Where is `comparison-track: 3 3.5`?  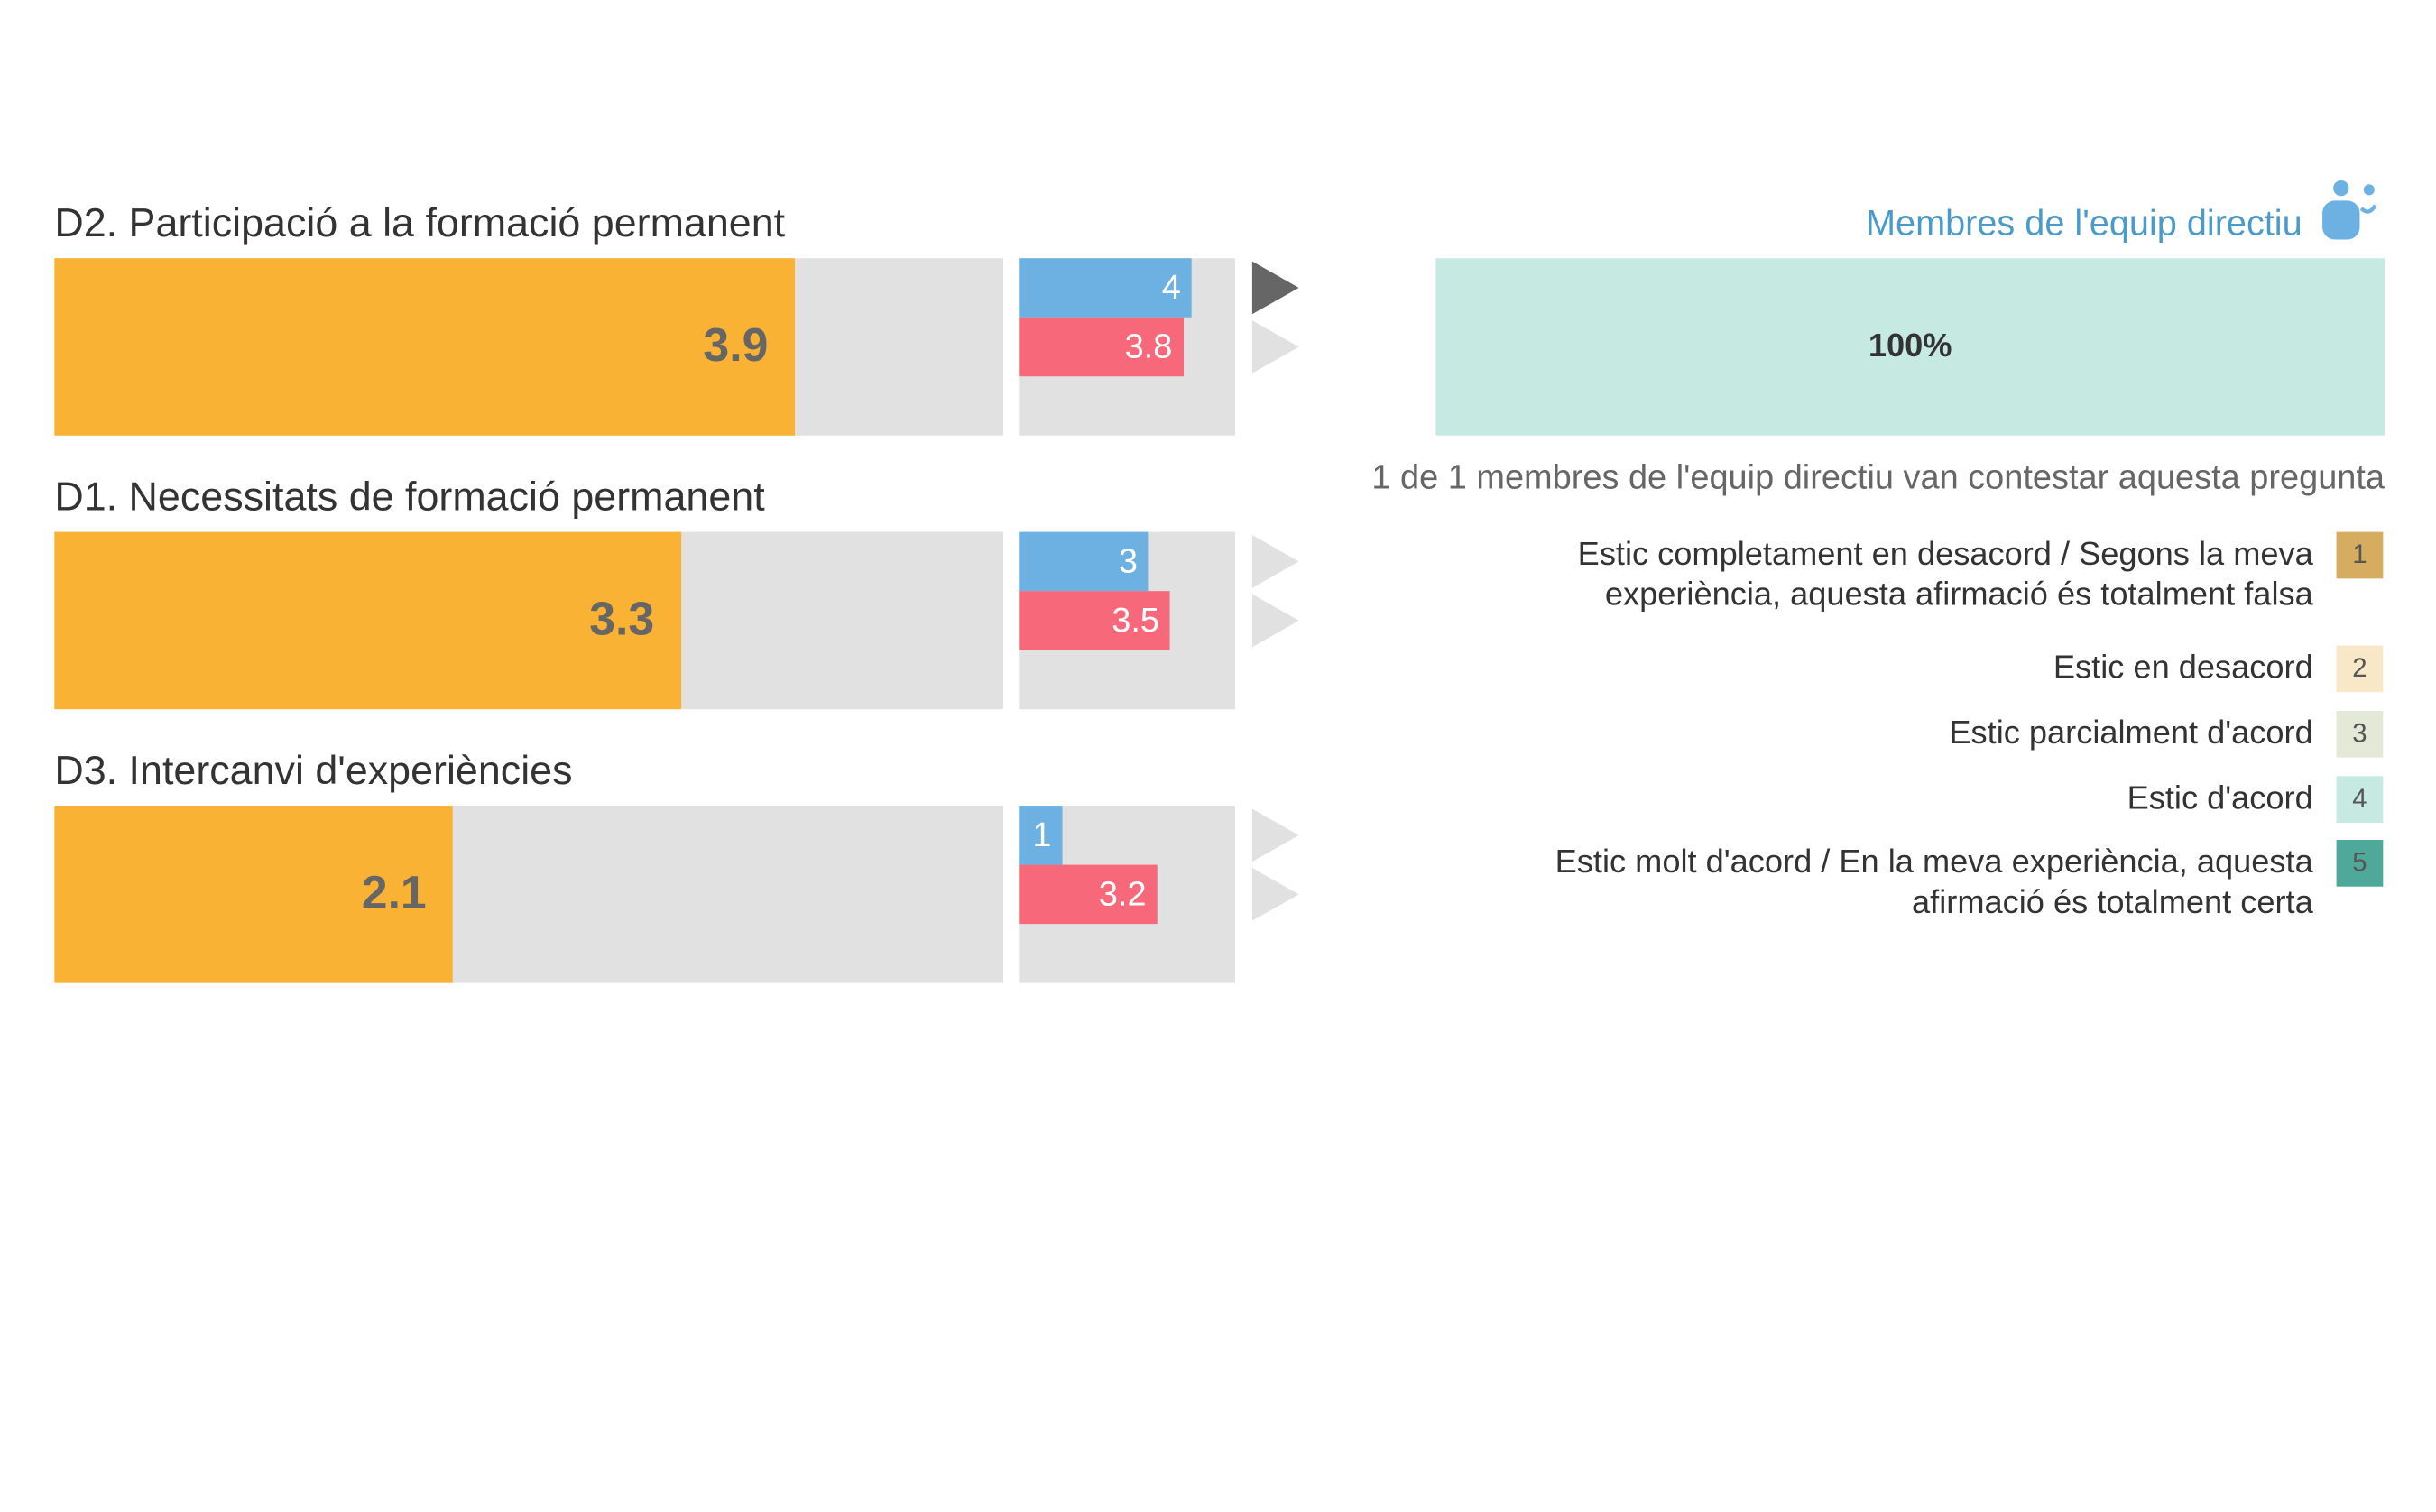 comparison-track: 3 3.5 is located at coordinates (1127, 620).